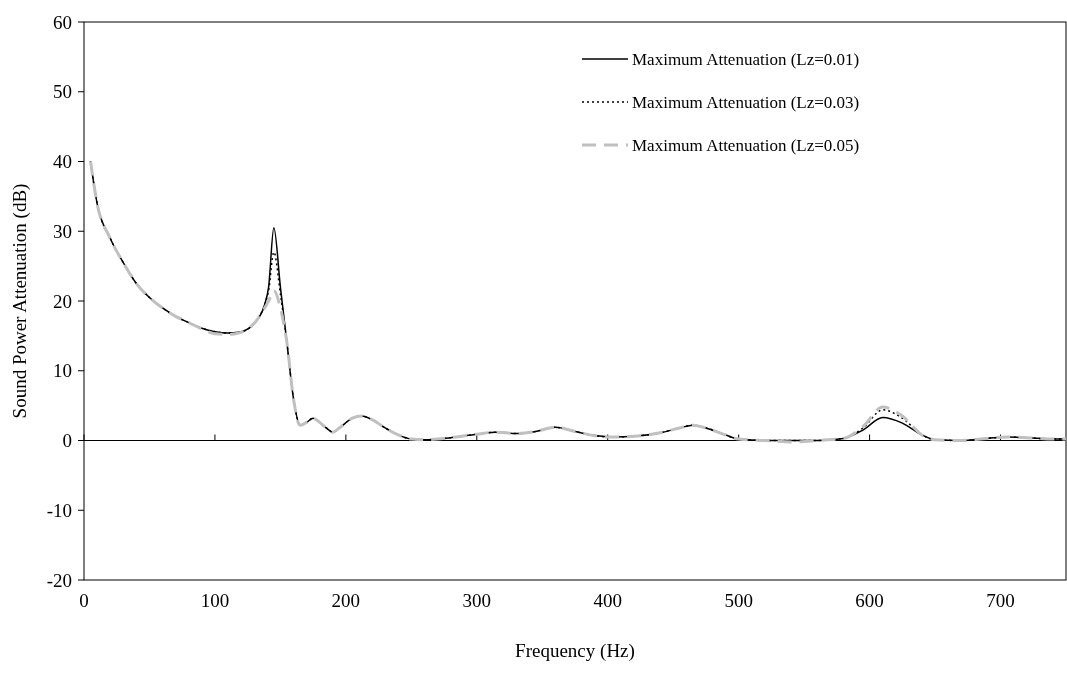 This screenshot has width=1067, height=679. What do you see at coordinates (746, 102) in the screenshot?
I see `legend-label: Maximum Attenuation (Lz=0.03)` at bounding box center [746, 102].